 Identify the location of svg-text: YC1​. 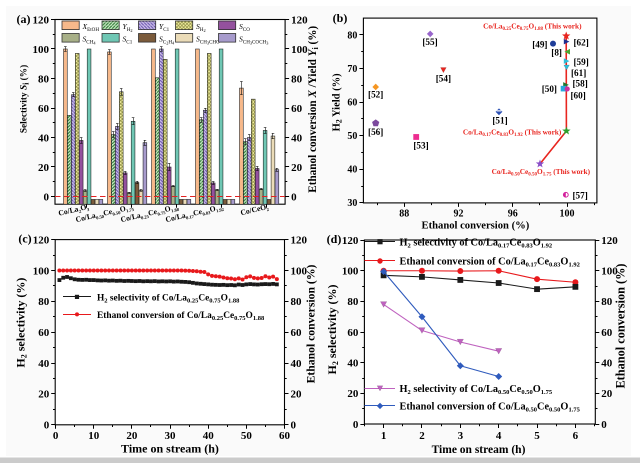
(164, 27).